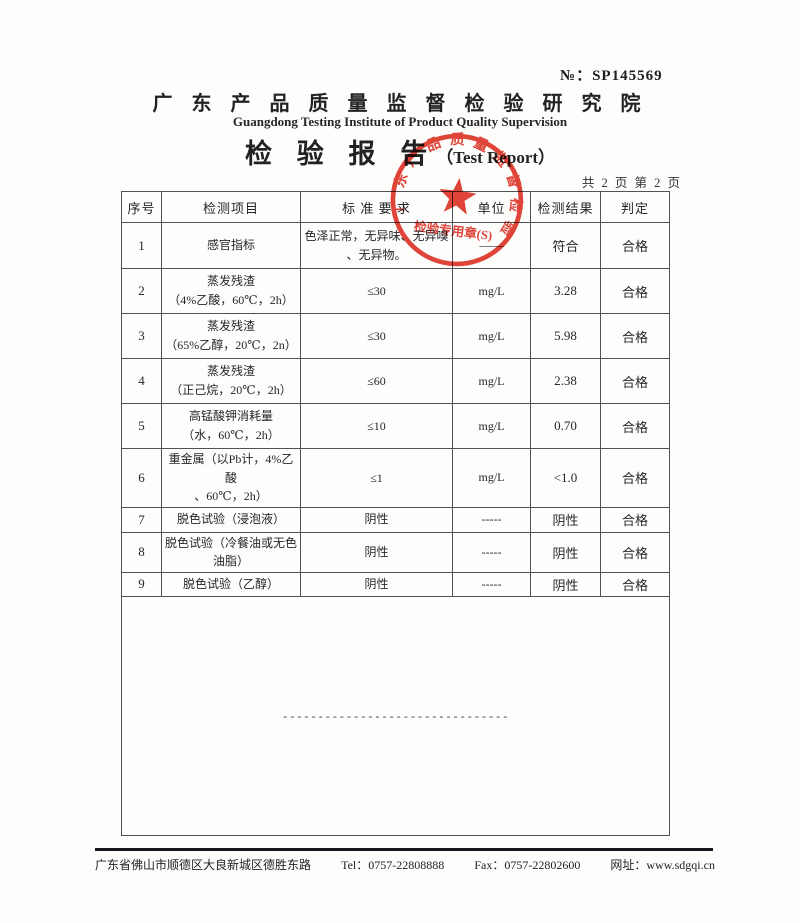  Describe the element at coordinates (231, 291) in the screenshot. I see `cell-item: 蒸发残渣 （4%乙酸，60℃，2h）` at that location.